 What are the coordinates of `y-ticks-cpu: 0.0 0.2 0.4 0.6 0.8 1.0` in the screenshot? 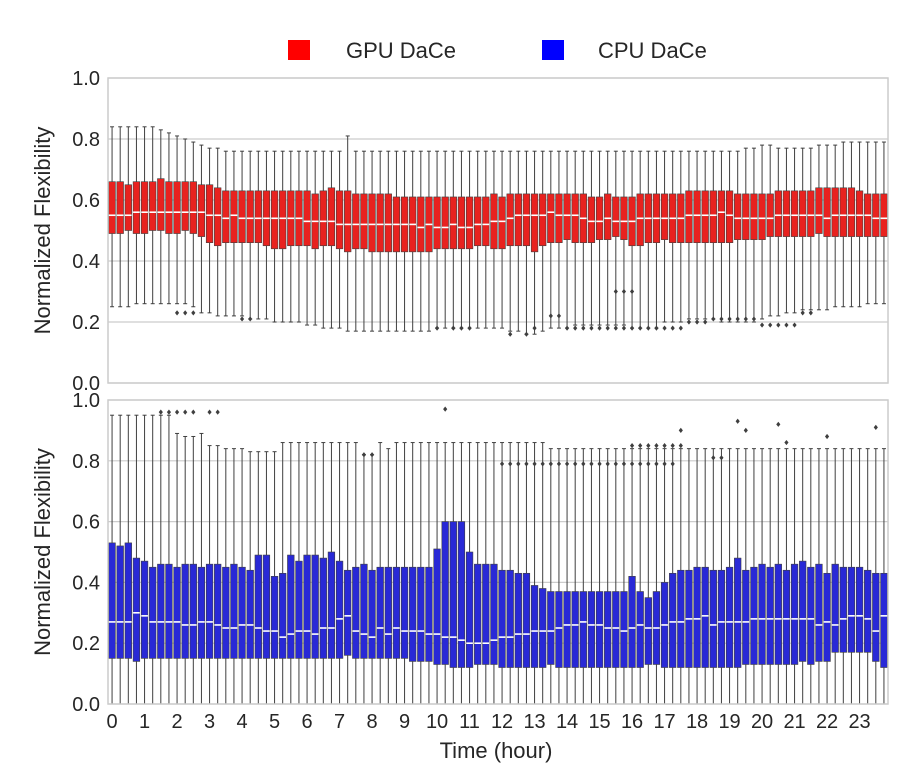 It's located at (86, 553).